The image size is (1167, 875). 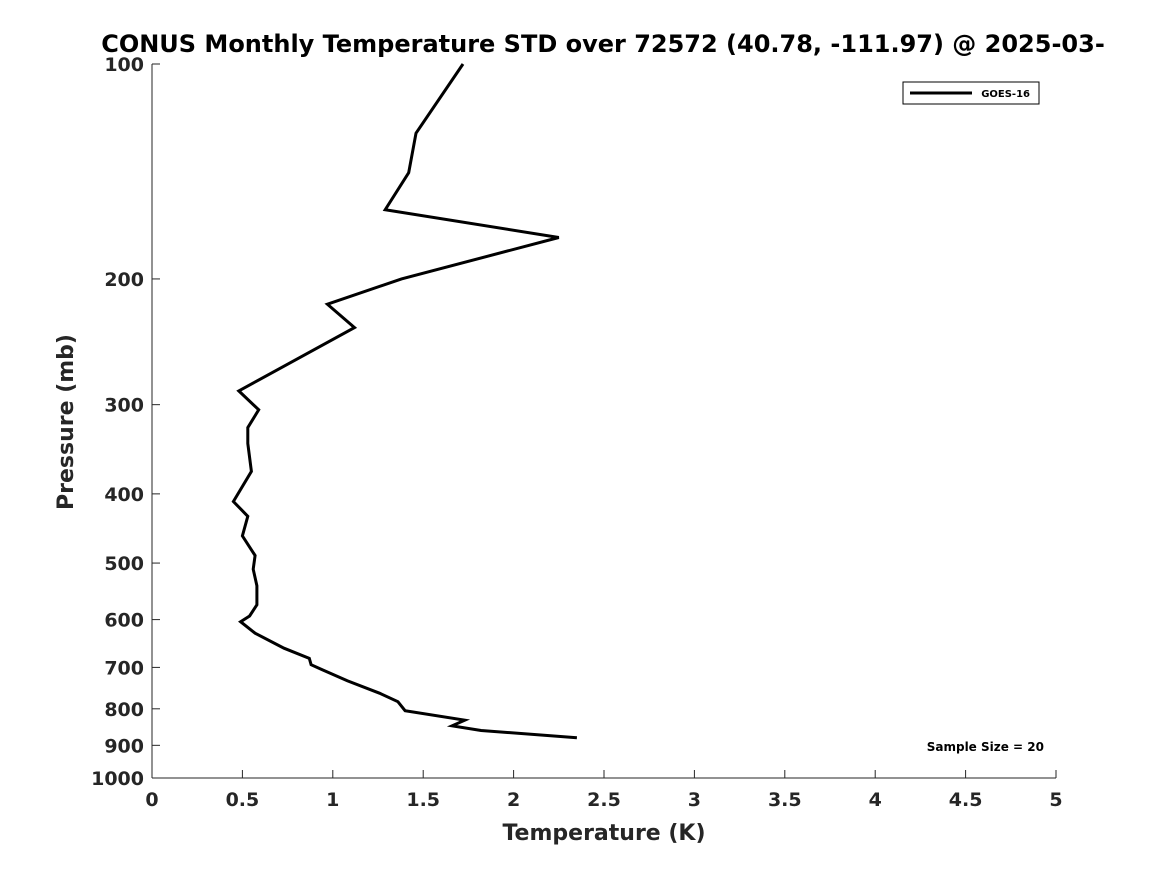 I want to click on y-tick-label: 900, so click(x=124, y=746).